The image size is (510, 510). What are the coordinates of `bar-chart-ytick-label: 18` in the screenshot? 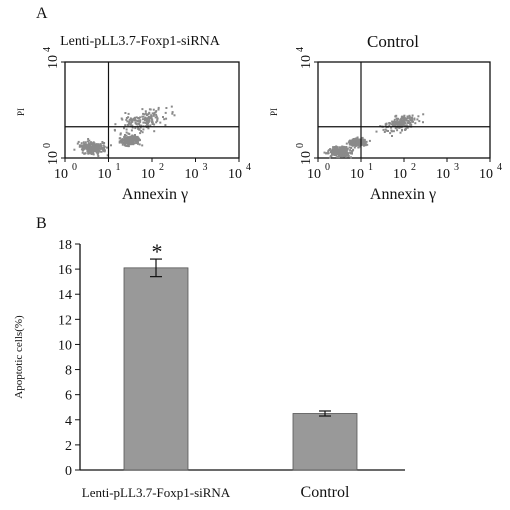 It's located at (65, 245).